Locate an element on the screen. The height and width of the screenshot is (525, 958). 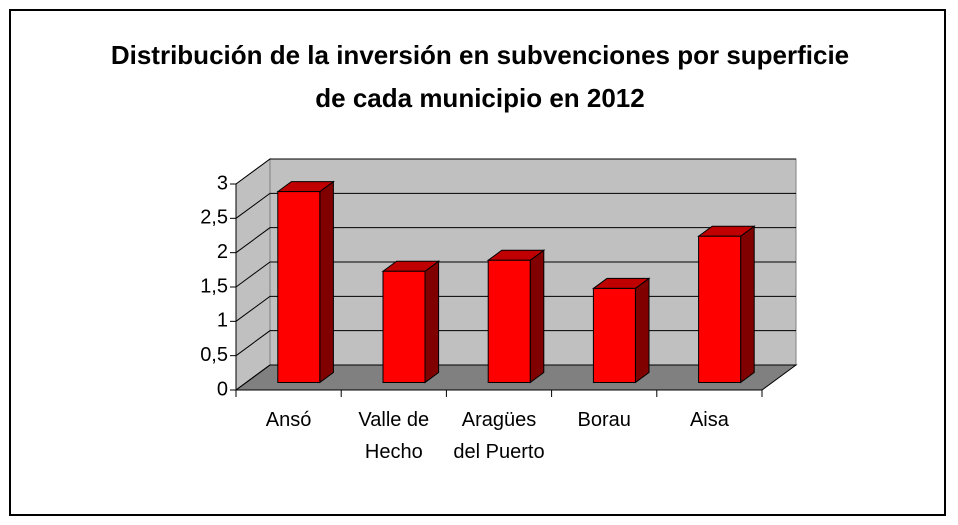
x-tick-label: Borau is located at coordinates (604, 420).